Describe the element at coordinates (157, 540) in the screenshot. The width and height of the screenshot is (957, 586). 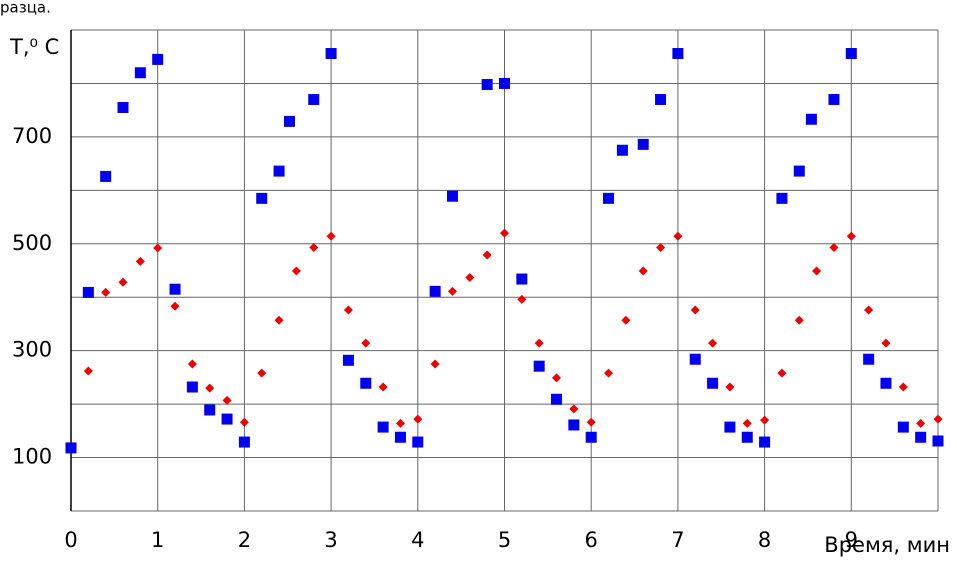
I see `x-tick-label: 1` at that location.